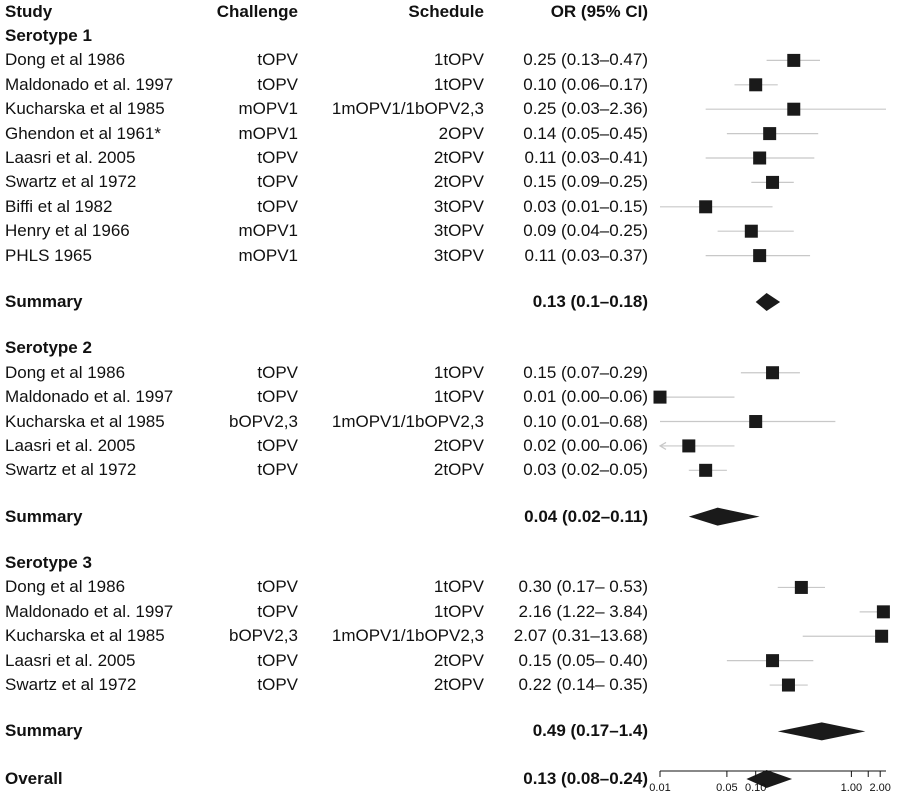 This screenshot has height=800, width=904. Describe the element at coordinates (583, 660) in the screenshot. I see `study-or-ci: 0.15 (0.05– 0.40)` at that location.